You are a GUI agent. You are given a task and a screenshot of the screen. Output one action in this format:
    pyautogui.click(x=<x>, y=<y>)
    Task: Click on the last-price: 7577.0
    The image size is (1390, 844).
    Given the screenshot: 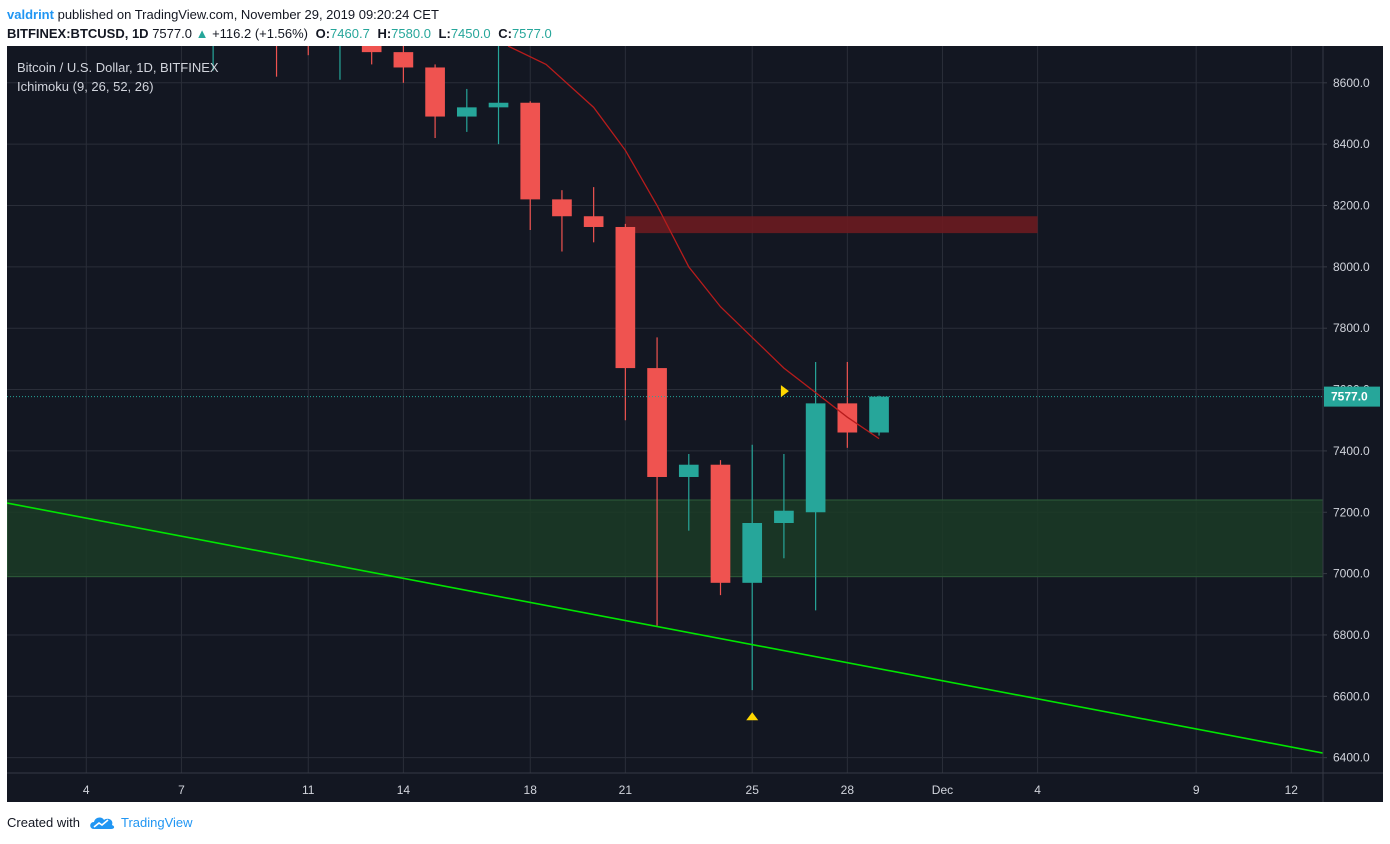 What is the action you would take?
    pyautogui.click(x=172, y=33)
    